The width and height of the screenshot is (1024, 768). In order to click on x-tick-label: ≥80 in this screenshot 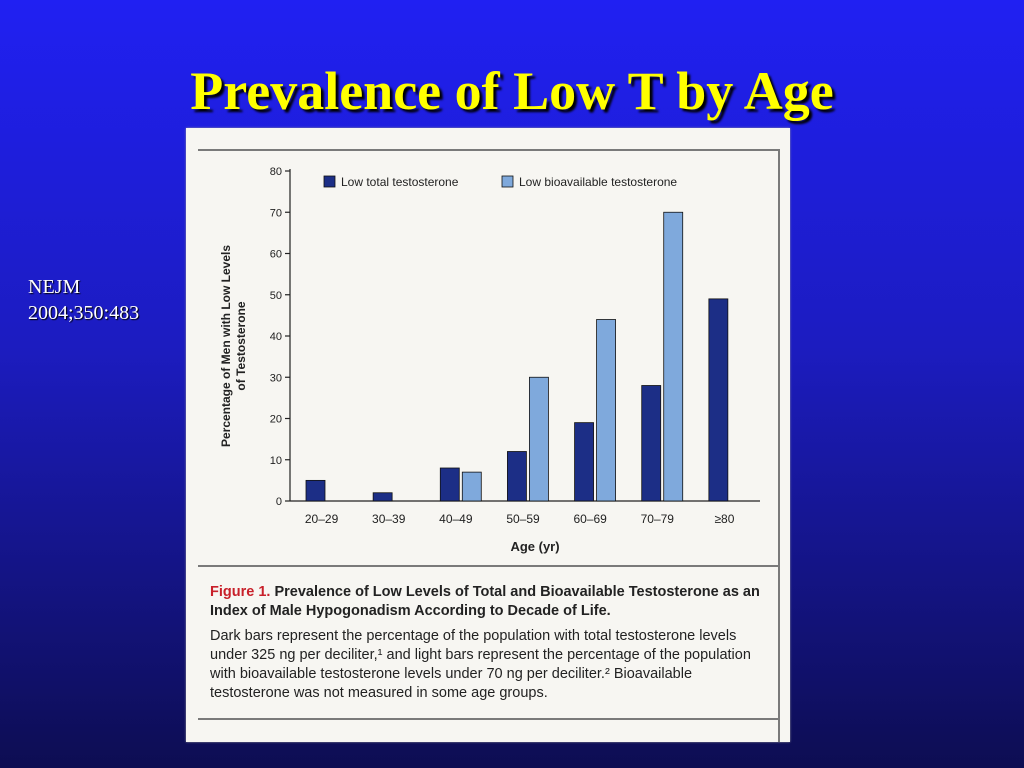, I will do `click(724, 519)`.